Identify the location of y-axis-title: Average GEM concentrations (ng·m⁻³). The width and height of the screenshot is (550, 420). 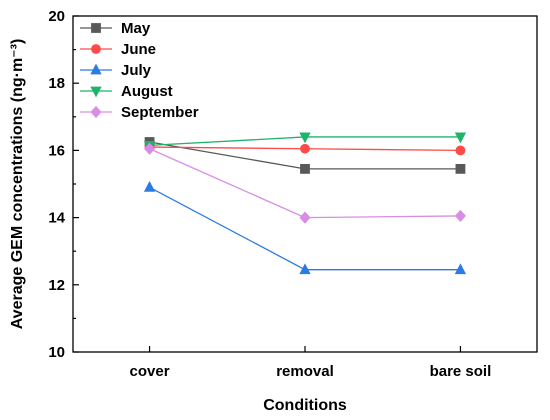
(17, 184).